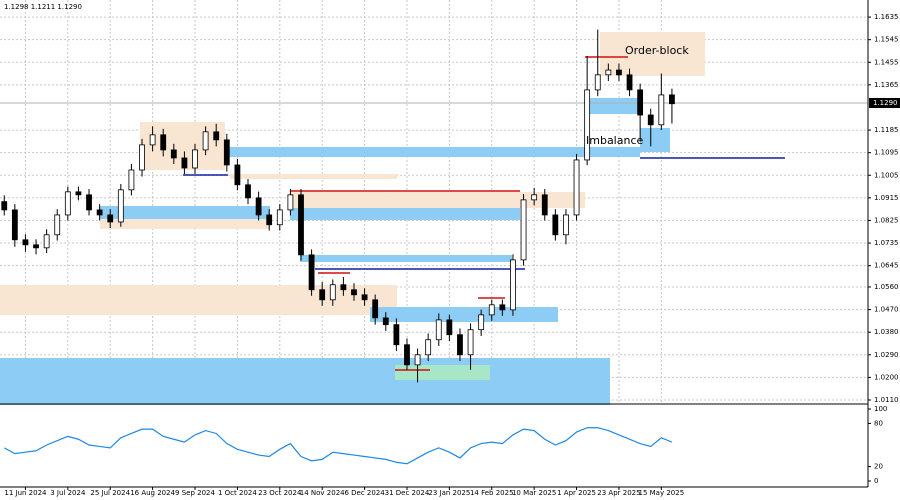 The width and height of the screenshot is (900, 500). What do you see at coordinates (886, 175) in the screenshot?
I see `y-tick-label: 1.1005` at bounding box center [886, 175].